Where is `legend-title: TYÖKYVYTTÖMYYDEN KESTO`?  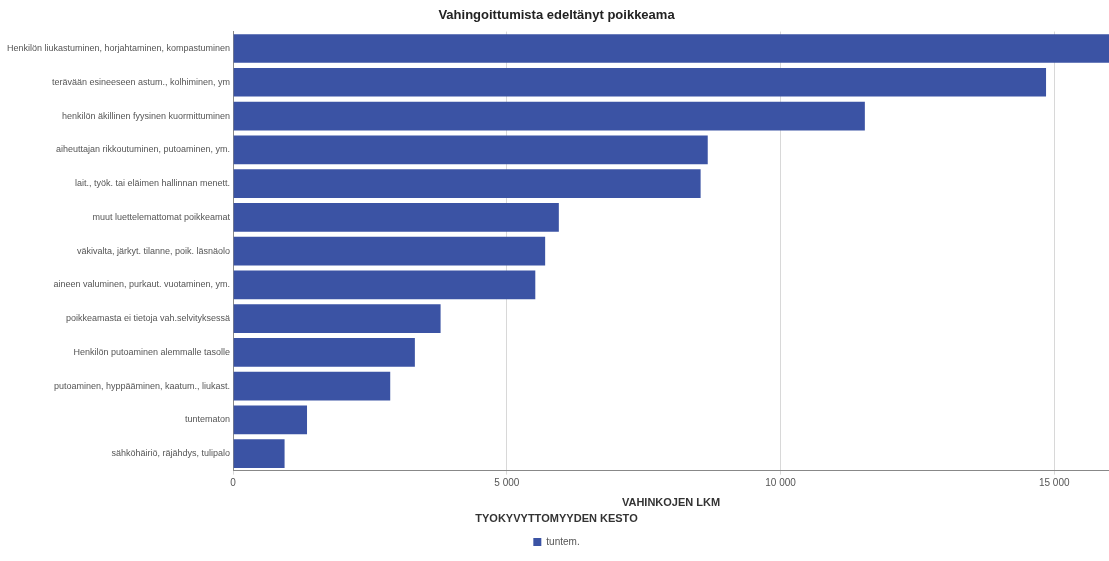
legend-title: TYÖKYVYTTÖMYYDEN KESTO is located at coordinates (557, 518).